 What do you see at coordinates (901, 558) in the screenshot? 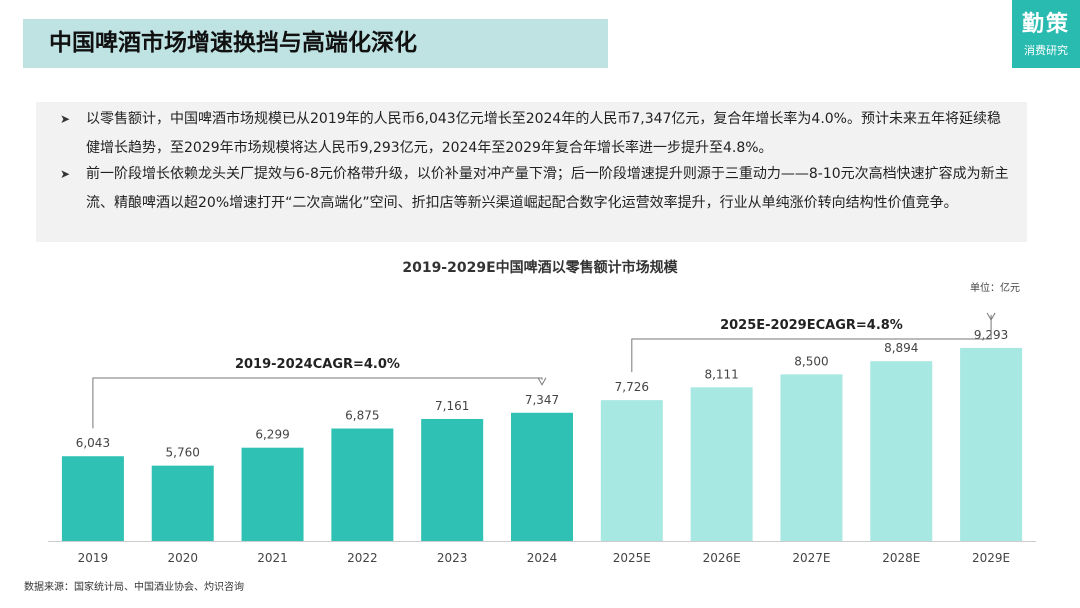
I see `x-tick-label: 2028E` at bounding box center [901, 558].